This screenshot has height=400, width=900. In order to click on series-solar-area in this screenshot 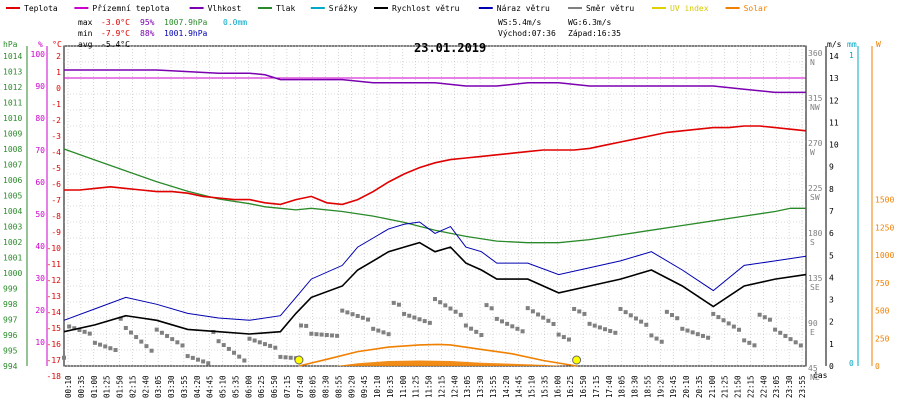, I will do `click(450, 363)`.